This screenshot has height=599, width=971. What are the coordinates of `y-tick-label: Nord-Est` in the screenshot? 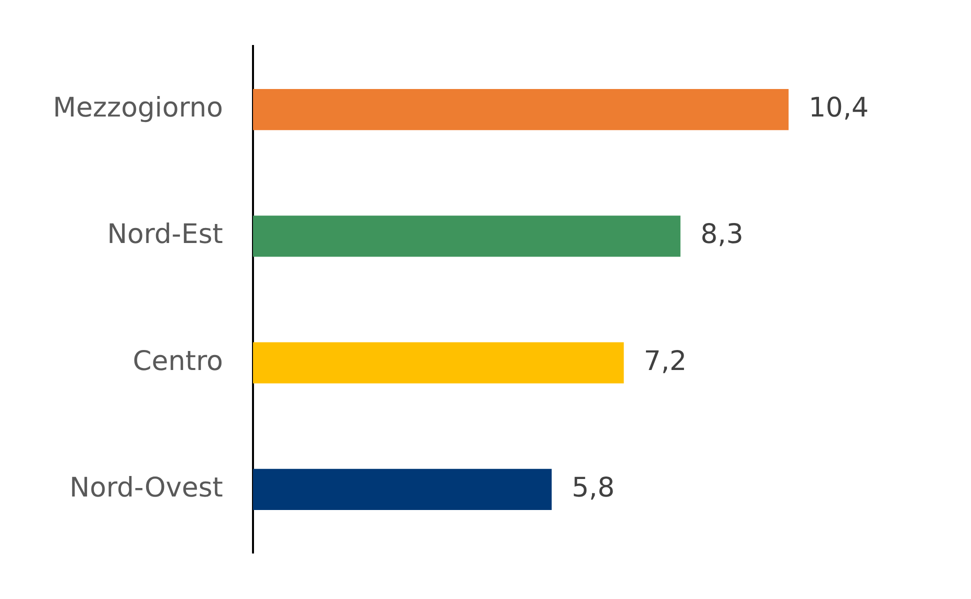 It's located at (165, 234).